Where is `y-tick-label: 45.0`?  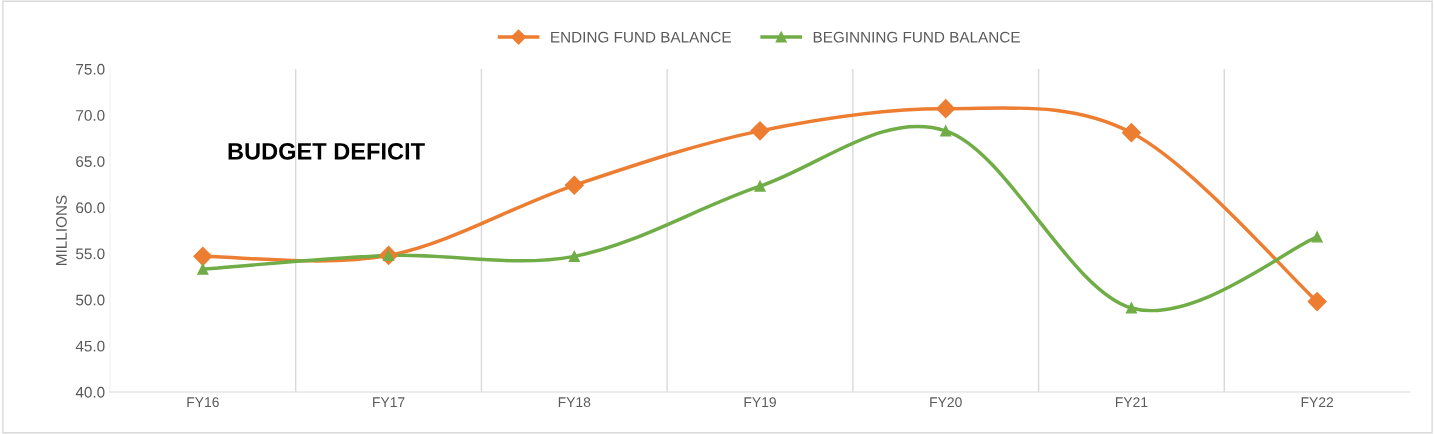
y-tick-label: 45.0 is located at coordinates (90, 346).